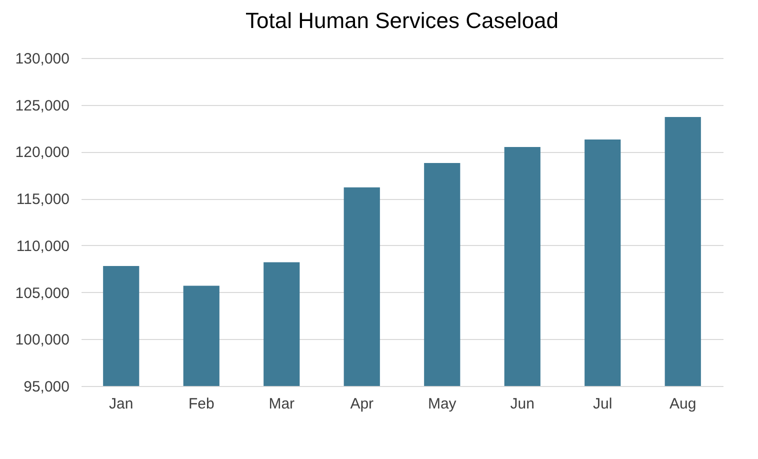 The height and width of the screenshot is (459, 758). What do you see at coordinates (42, 105) in the screenshot?
I see `y-tick-label: 125,000` at bounding box center [42, 105].